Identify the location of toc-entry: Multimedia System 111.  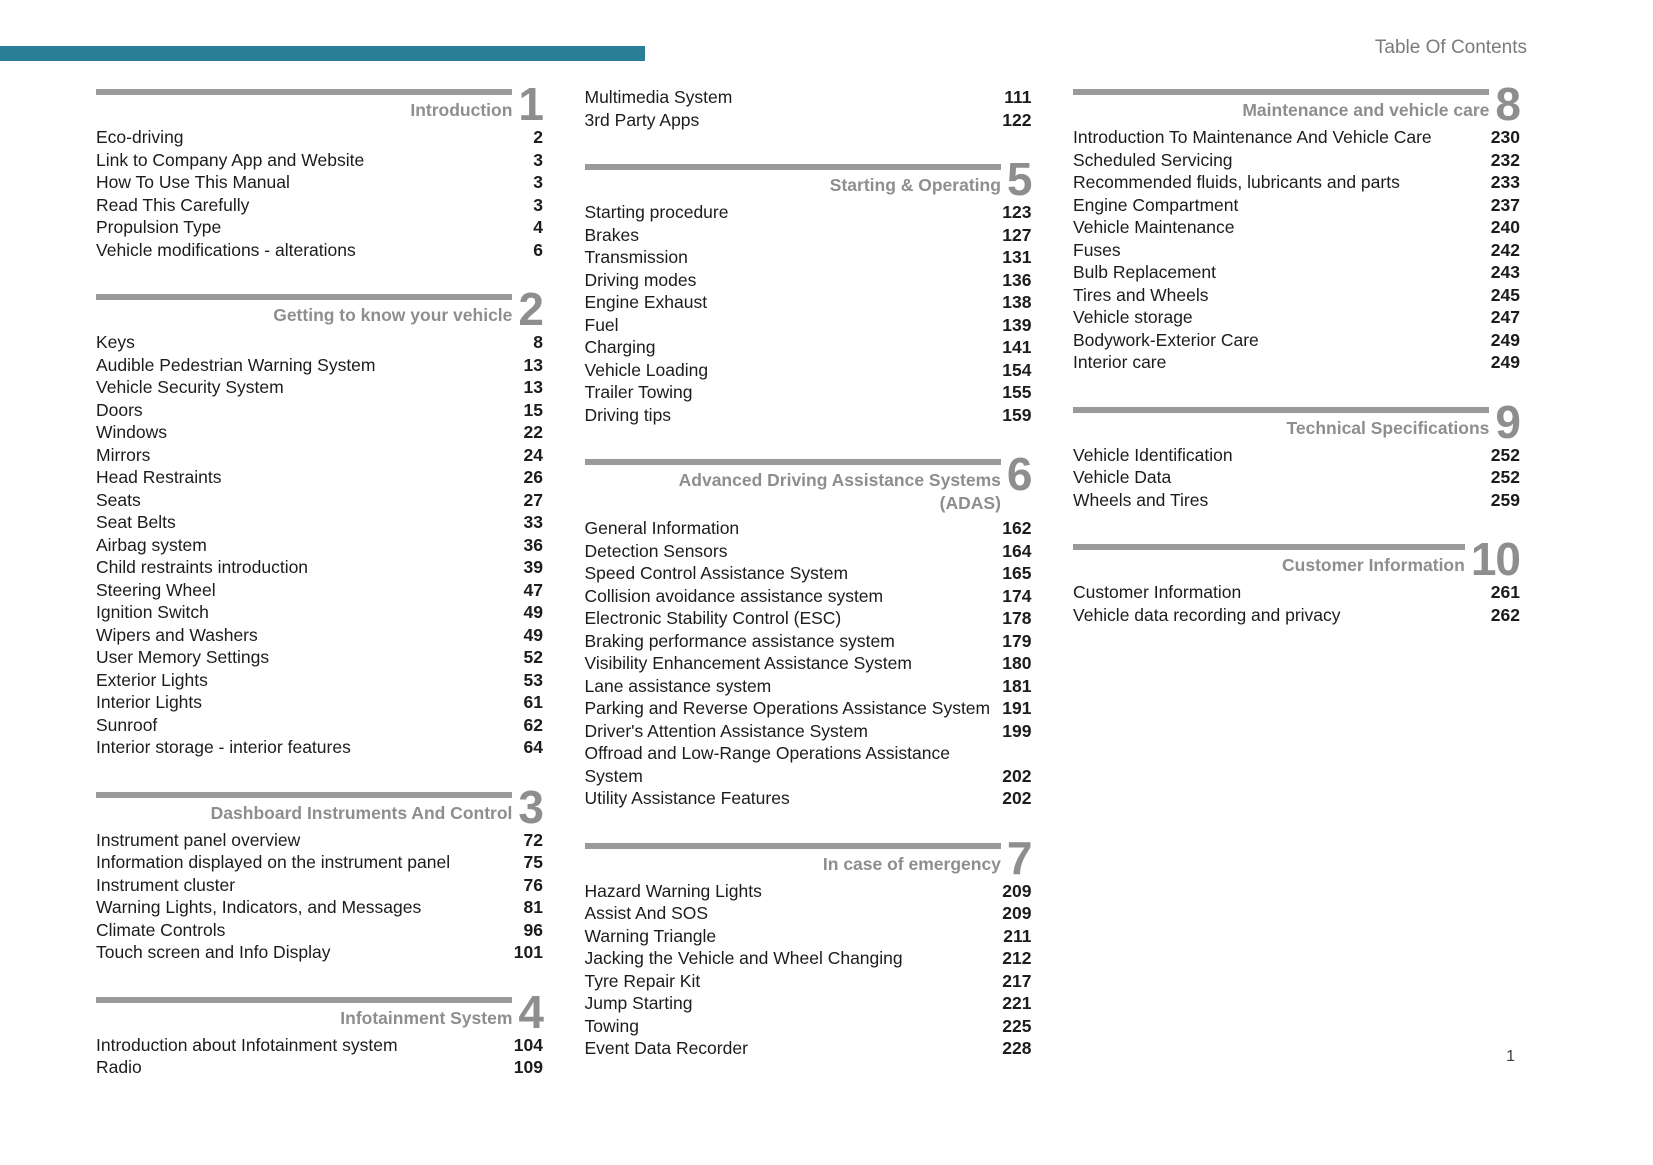
(808, 97).